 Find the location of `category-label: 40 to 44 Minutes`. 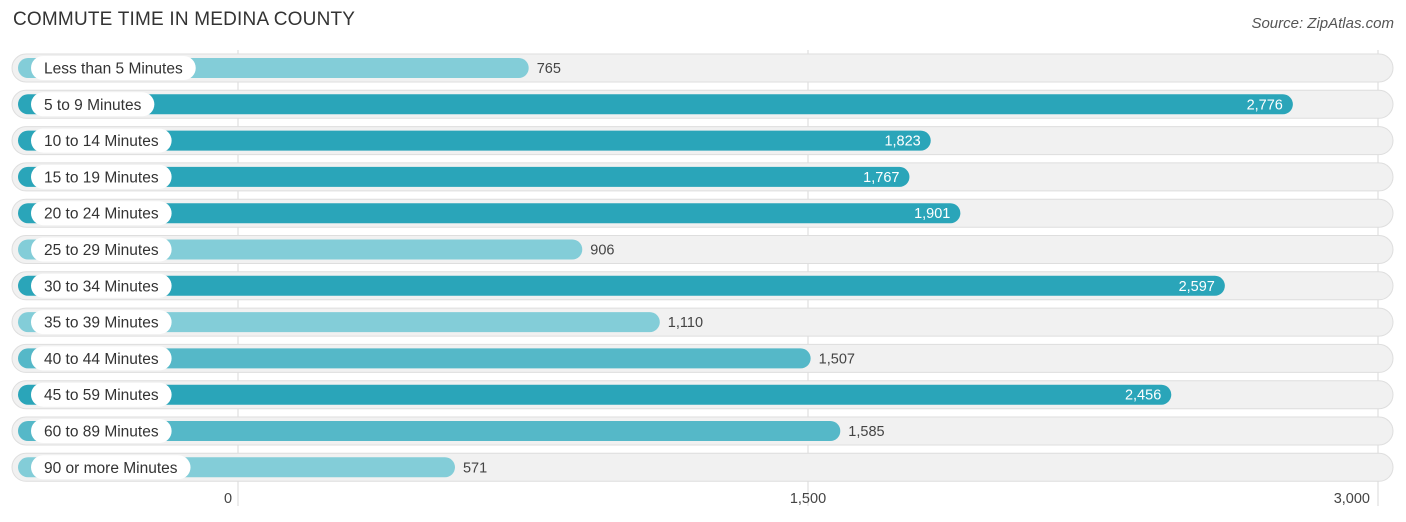

category-label: 40 to 44 Minutes is located at coordinates (101, 359).